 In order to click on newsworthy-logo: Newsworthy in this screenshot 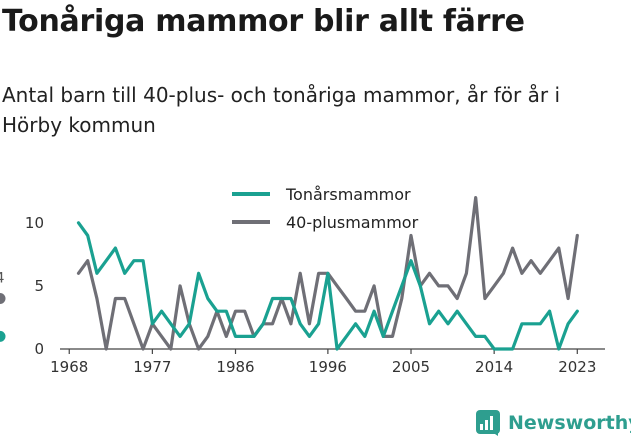, I will do `click(553, 423)`.